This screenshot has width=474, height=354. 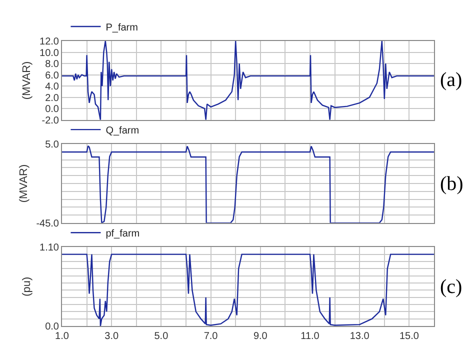 I want to click on x-tick-label: 11.0, so click(x=310, y=336).